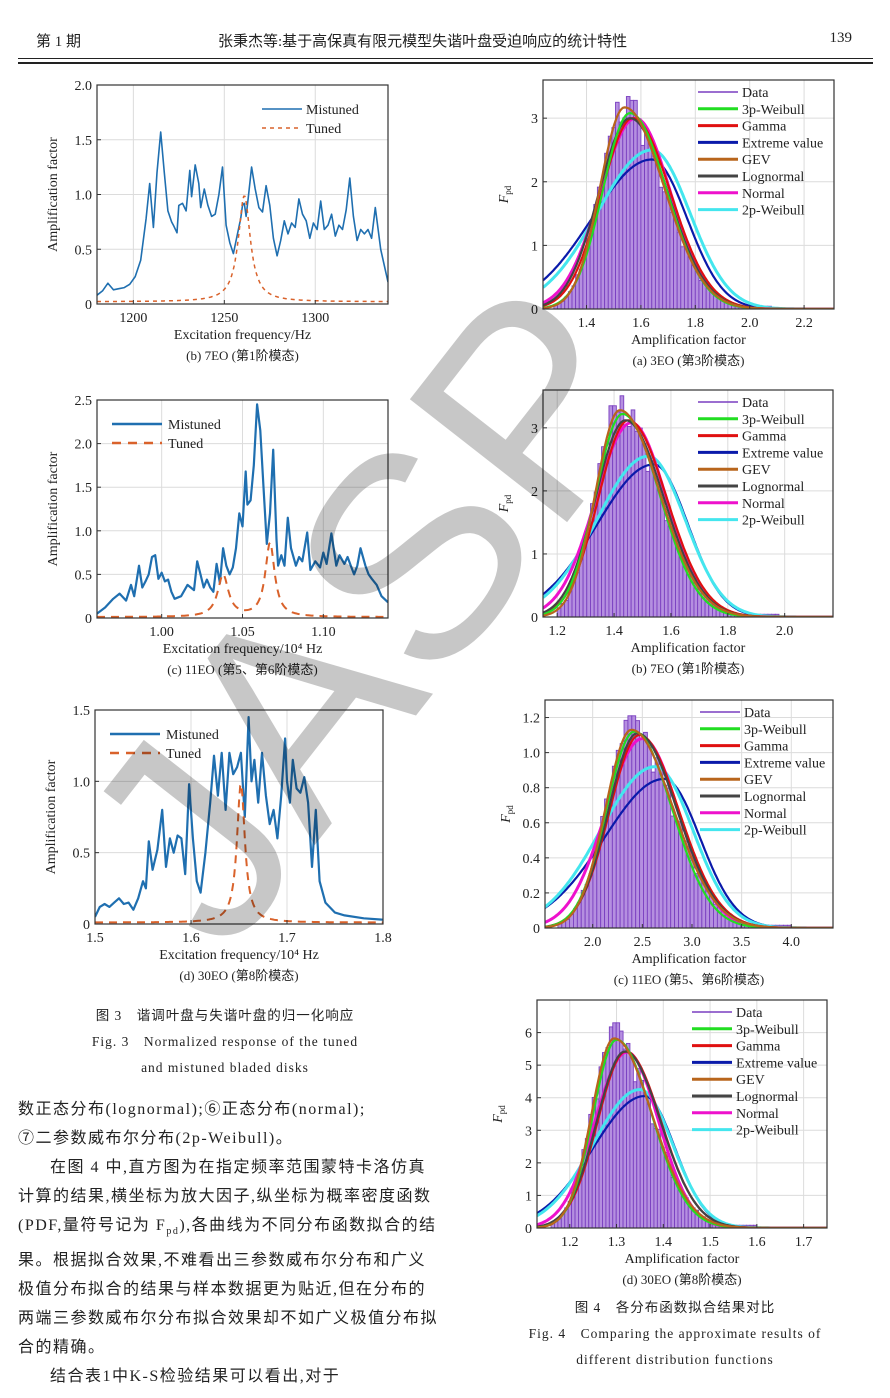 The width and height of the screenshot is (890, 1398). Describe the element at coordinates (688, 513) in the screenshot. I see `fit-curve-gev` at that location.